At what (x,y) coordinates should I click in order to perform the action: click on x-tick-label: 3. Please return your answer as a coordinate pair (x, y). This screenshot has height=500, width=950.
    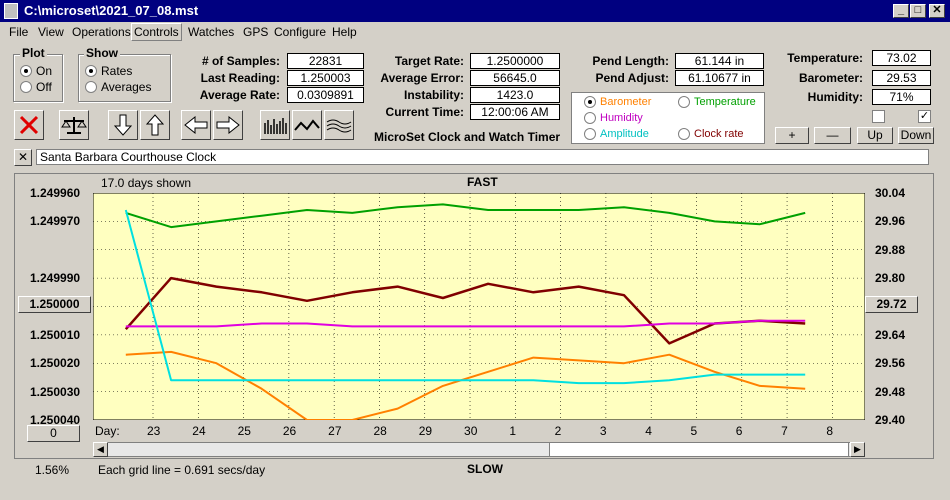
    Looking at the image, I should click on (603, 431).